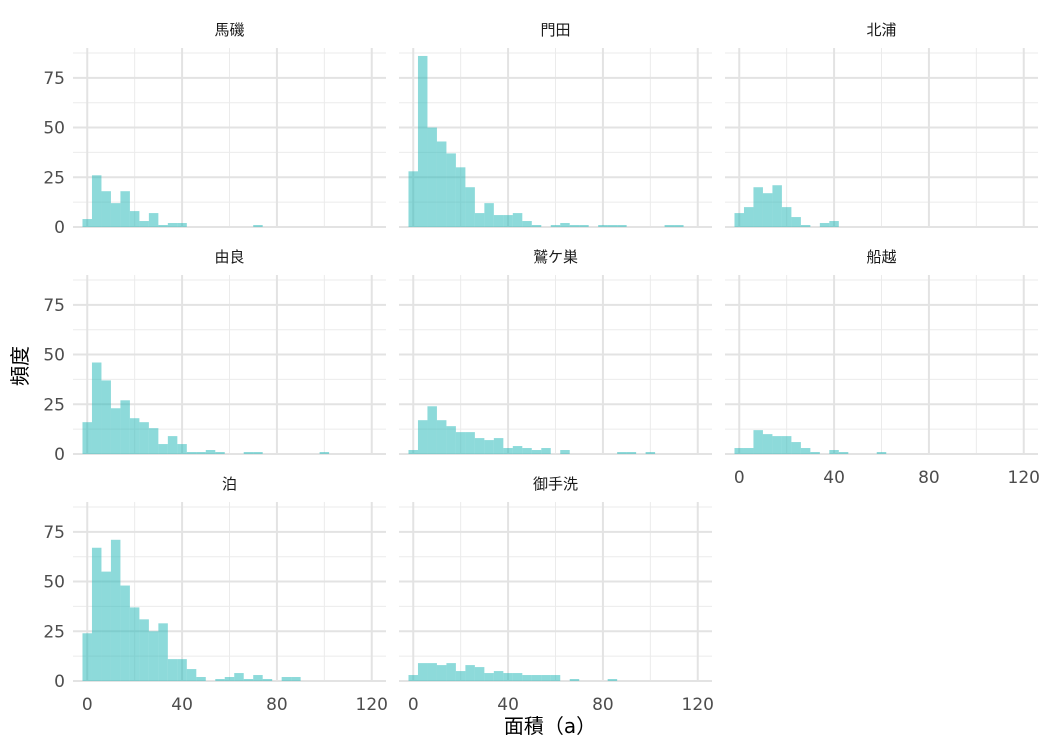 Image resolution: width=1050 pixels, height=750 pixels. I want to click on facet-panel: 由良 0 25 50 75, so click(214, 356).